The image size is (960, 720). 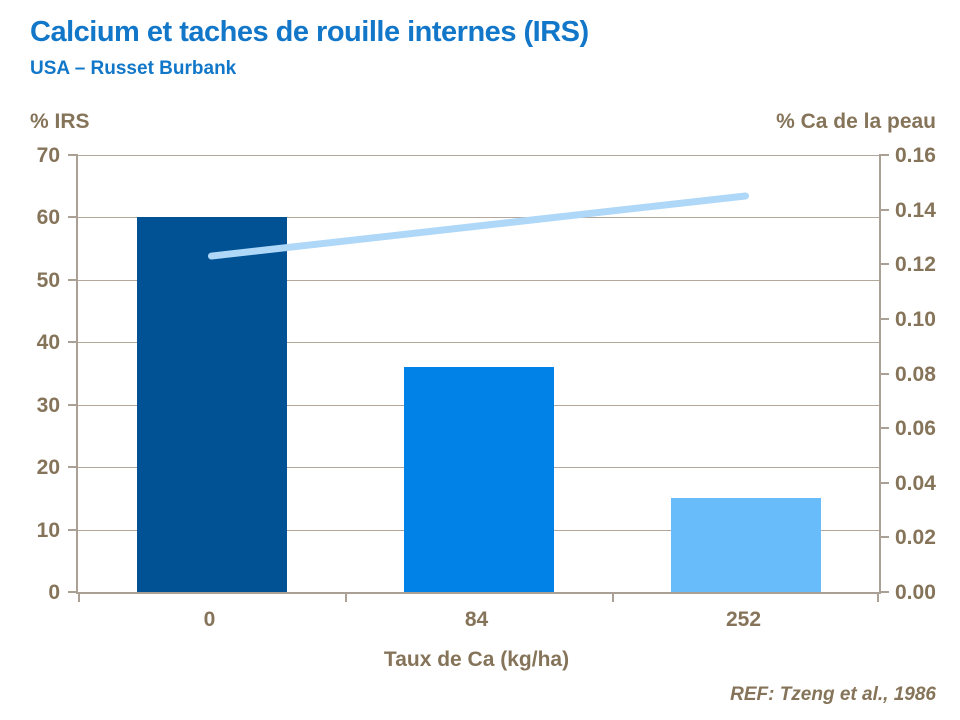 I want to click on x-axis-title: Taux de Ca (kg/ha), so click(x=476, y=659).